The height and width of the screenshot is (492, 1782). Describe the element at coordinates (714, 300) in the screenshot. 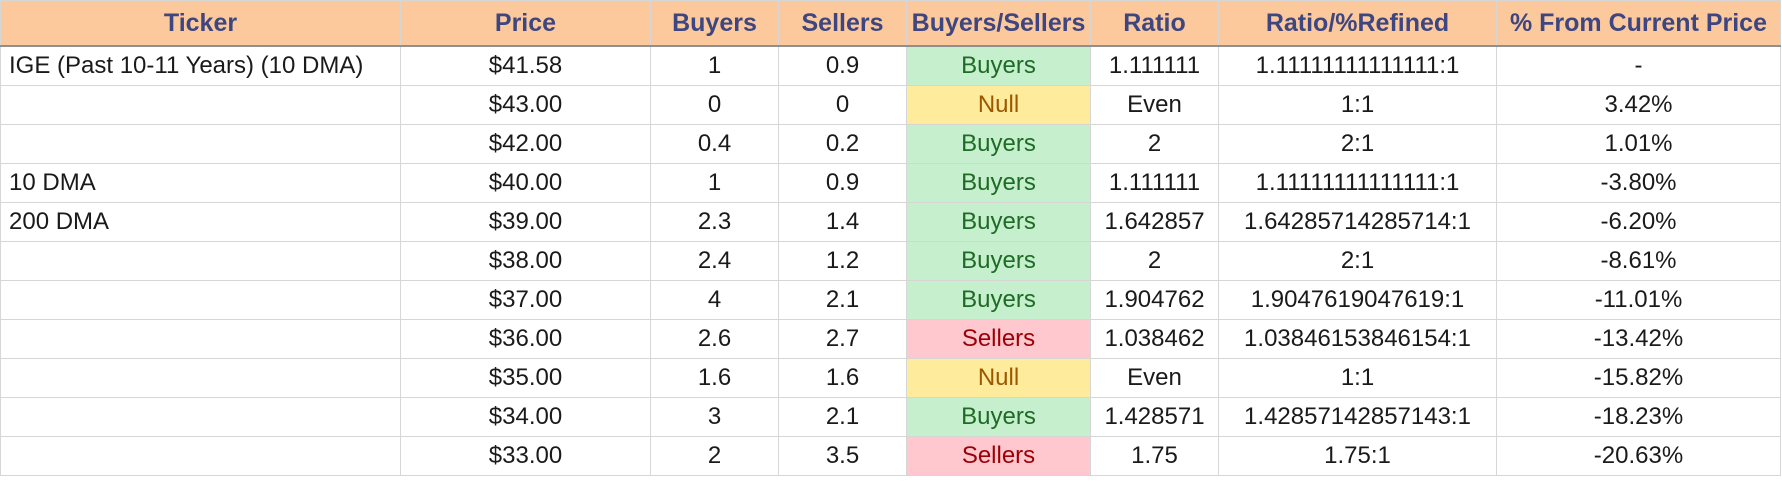

I see `cell-buyers: 4` at that location.